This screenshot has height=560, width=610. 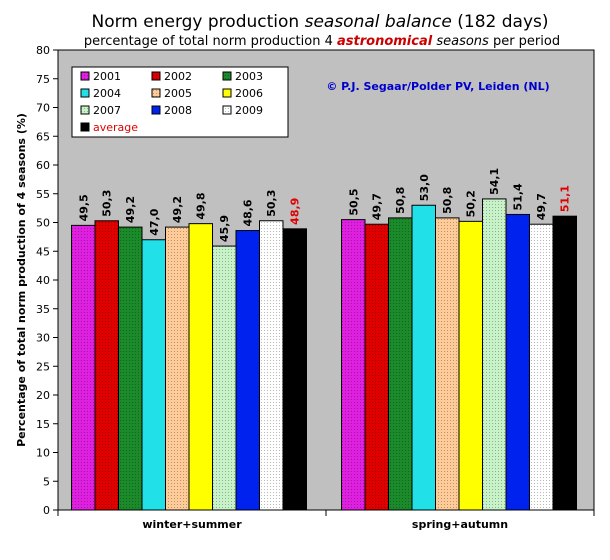 I want to click on y-tick-label: 65, so click(x=43, y=136).